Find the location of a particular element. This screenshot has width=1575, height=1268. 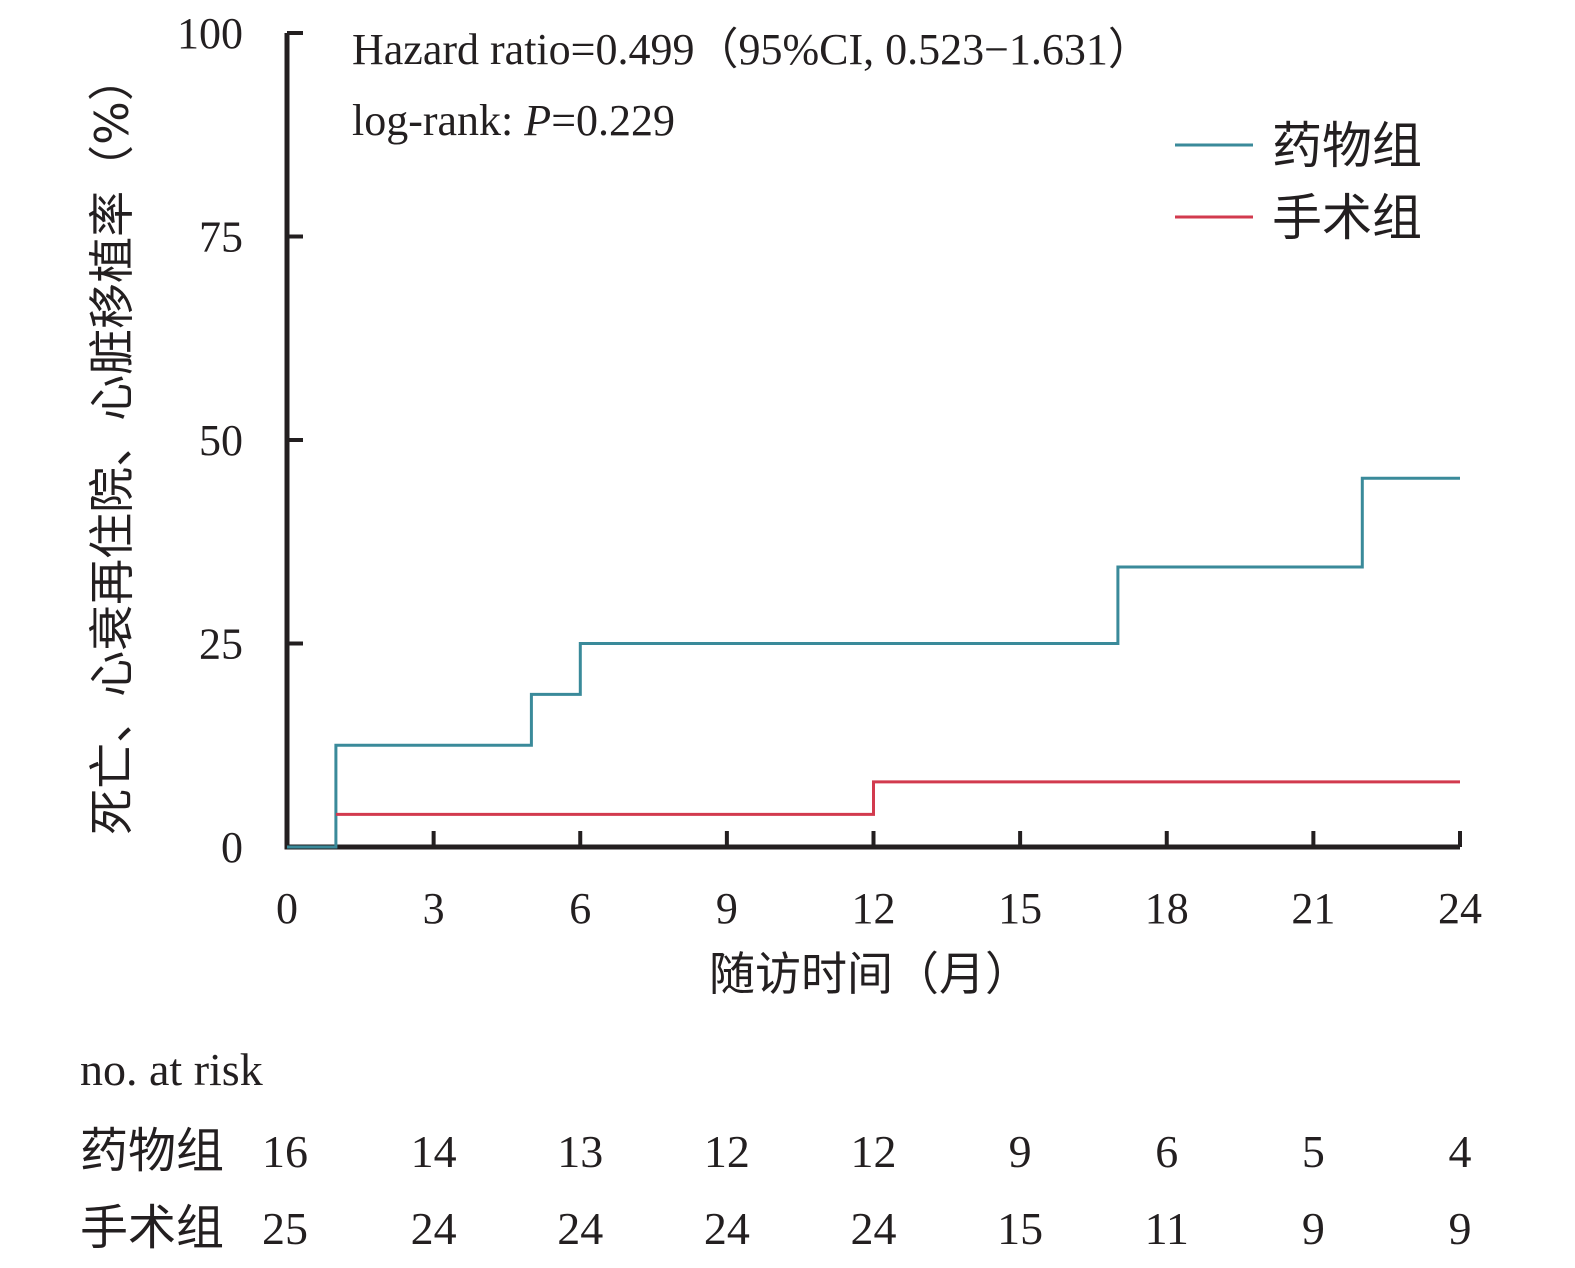

annotation-p-symbol: P is located at coordinates (537, 120).